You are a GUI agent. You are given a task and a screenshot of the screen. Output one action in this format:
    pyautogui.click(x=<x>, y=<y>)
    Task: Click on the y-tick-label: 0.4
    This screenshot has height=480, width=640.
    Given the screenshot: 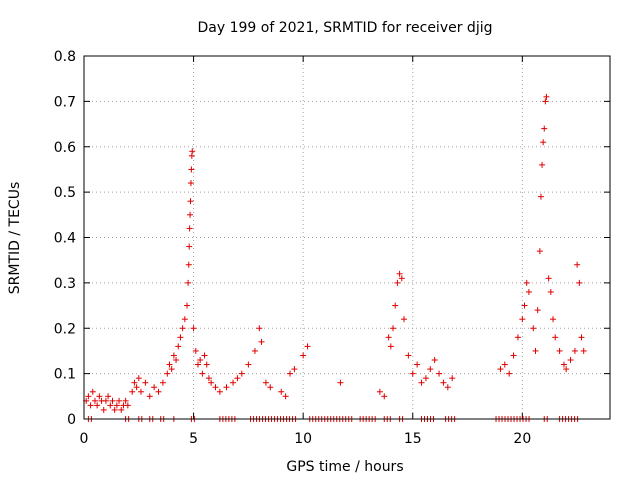 What is the action you would take?
    pyautogui.click(x=65, y=239)
    